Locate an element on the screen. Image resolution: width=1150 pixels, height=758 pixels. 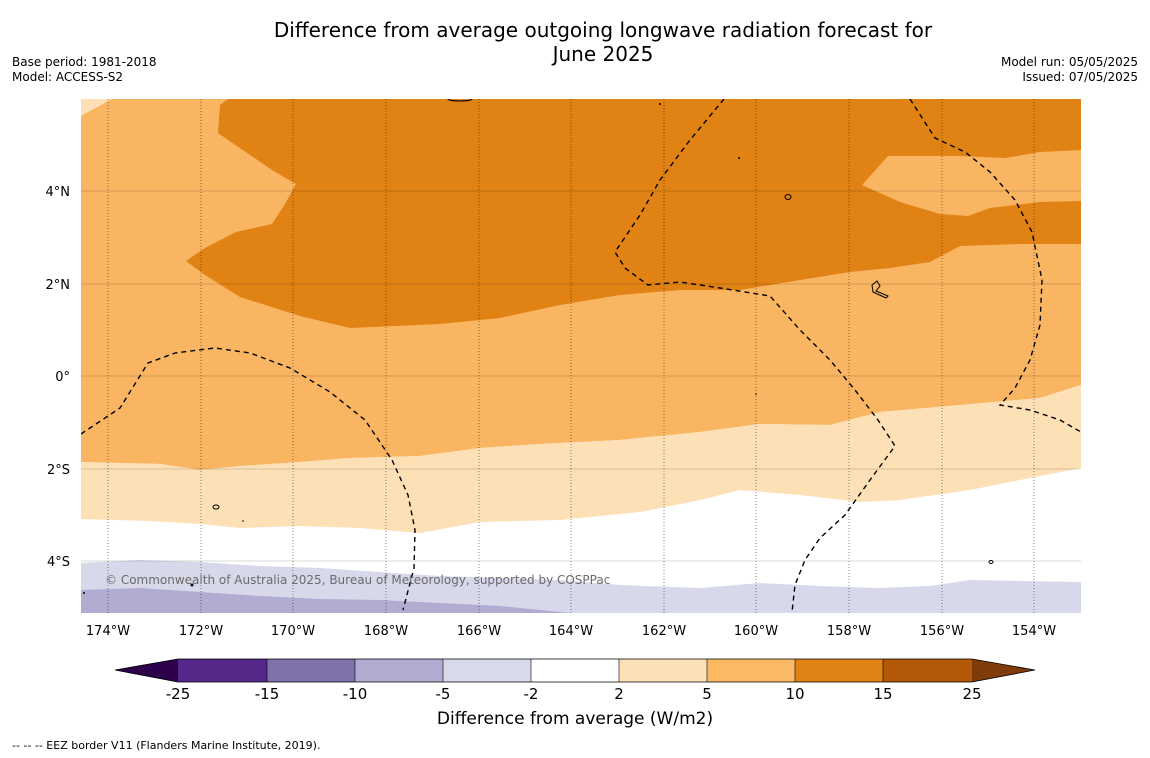
island-kiritimati is located at coordinates (880, 289).